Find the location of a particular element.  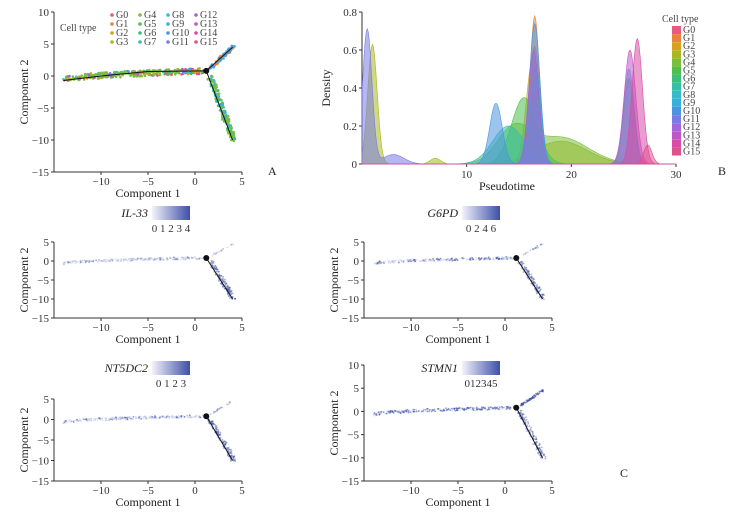

y-axis-title: Component 2 is located at coordinates (334, 280).